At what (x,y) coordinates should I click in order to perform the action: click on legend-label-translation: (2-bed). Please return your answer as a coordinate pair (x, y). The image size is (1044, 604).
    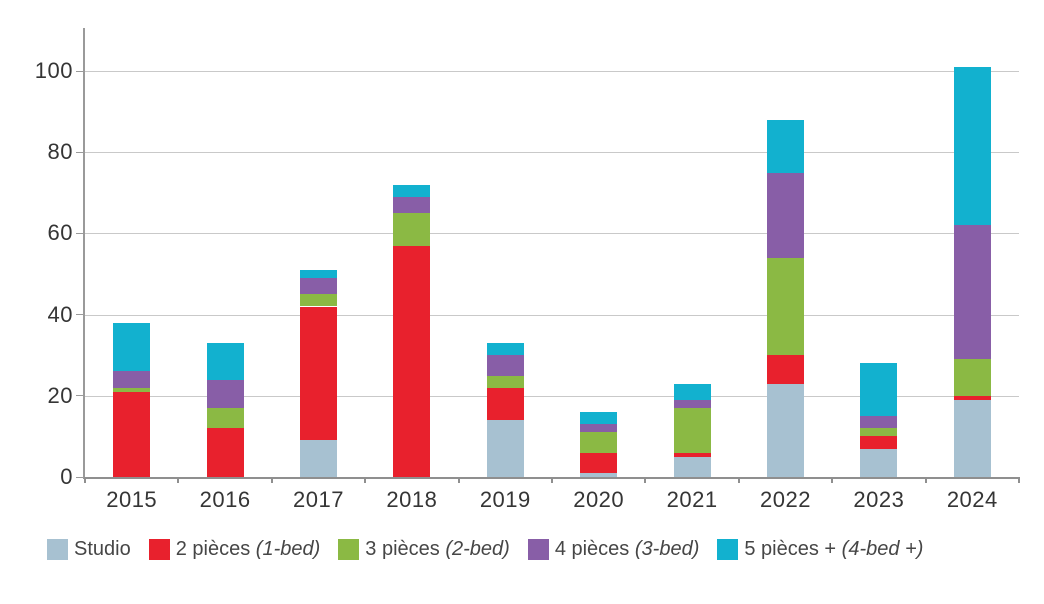
    Looking at the image, I should click on (477, 549).